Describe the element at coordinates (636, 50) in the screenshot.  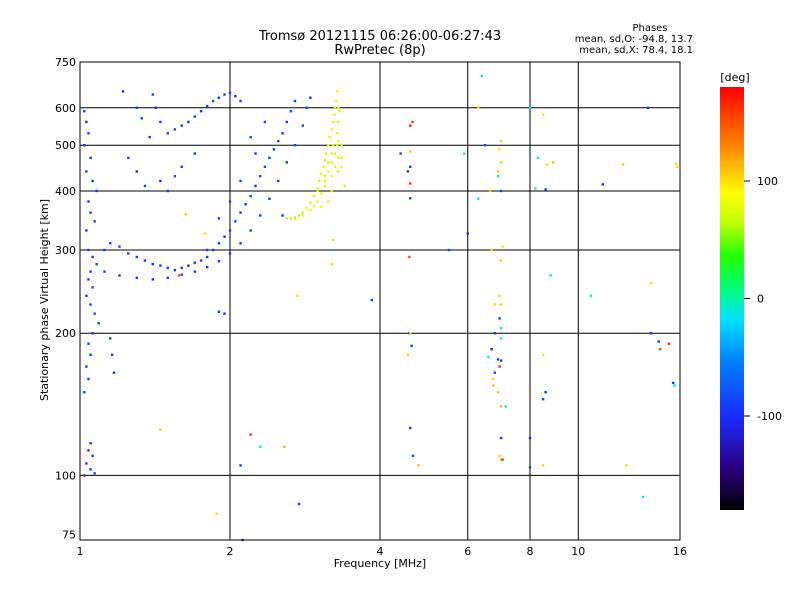
I see `phase-stats-x: mean, sd,X: 78.4, 18.1` at that location.